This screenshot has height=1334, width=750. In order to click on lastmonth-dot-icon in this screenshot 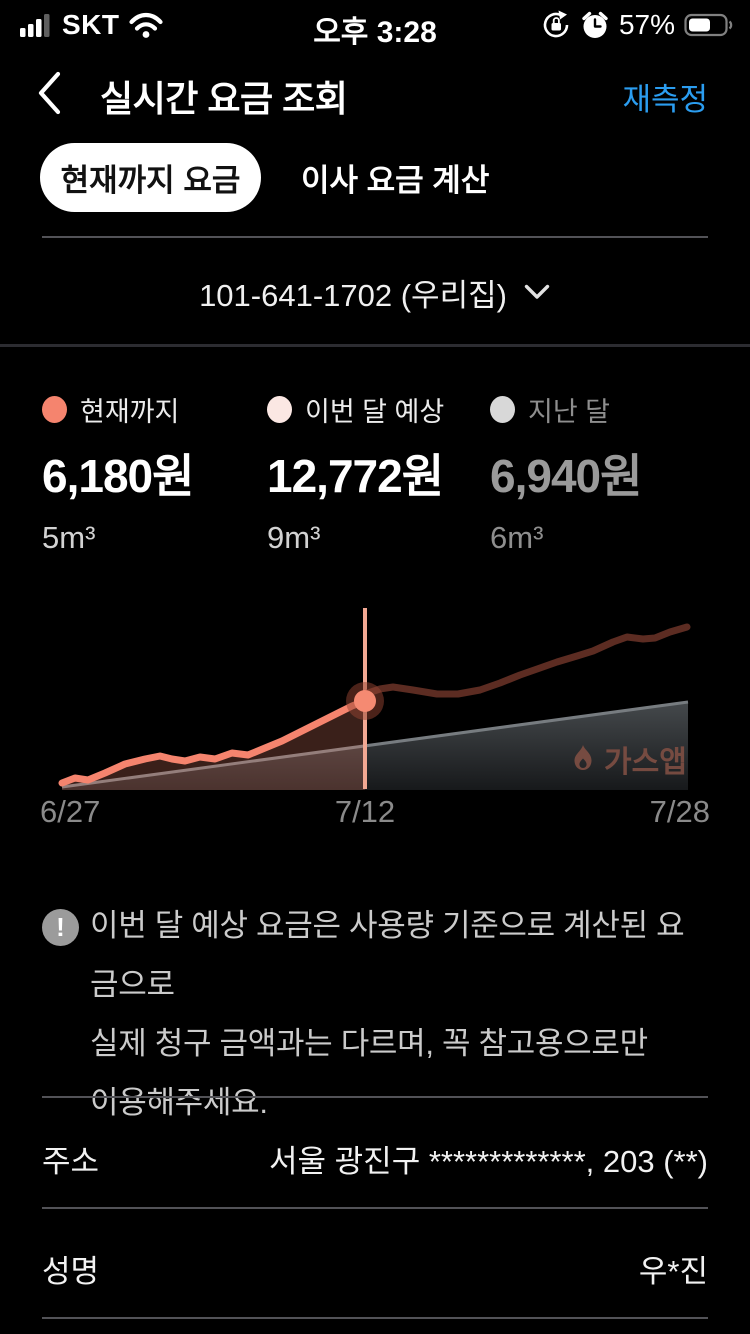, I will do `click(502, 409)`.